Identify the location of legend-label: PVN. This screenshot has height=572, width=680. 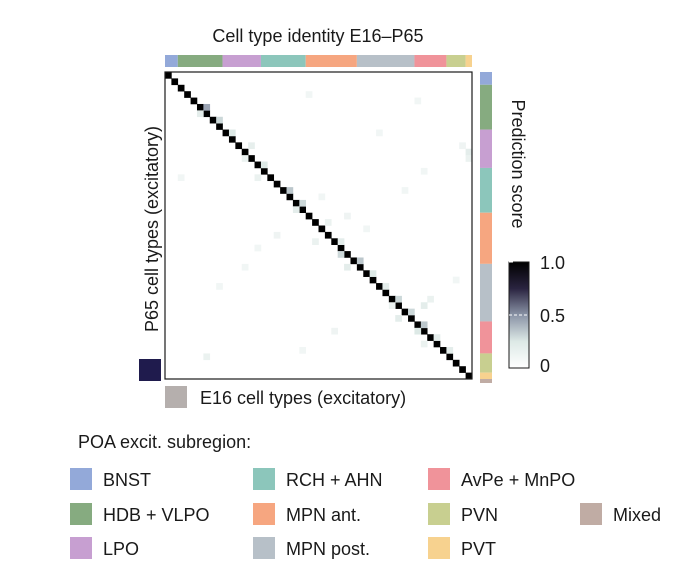
(479, 515).